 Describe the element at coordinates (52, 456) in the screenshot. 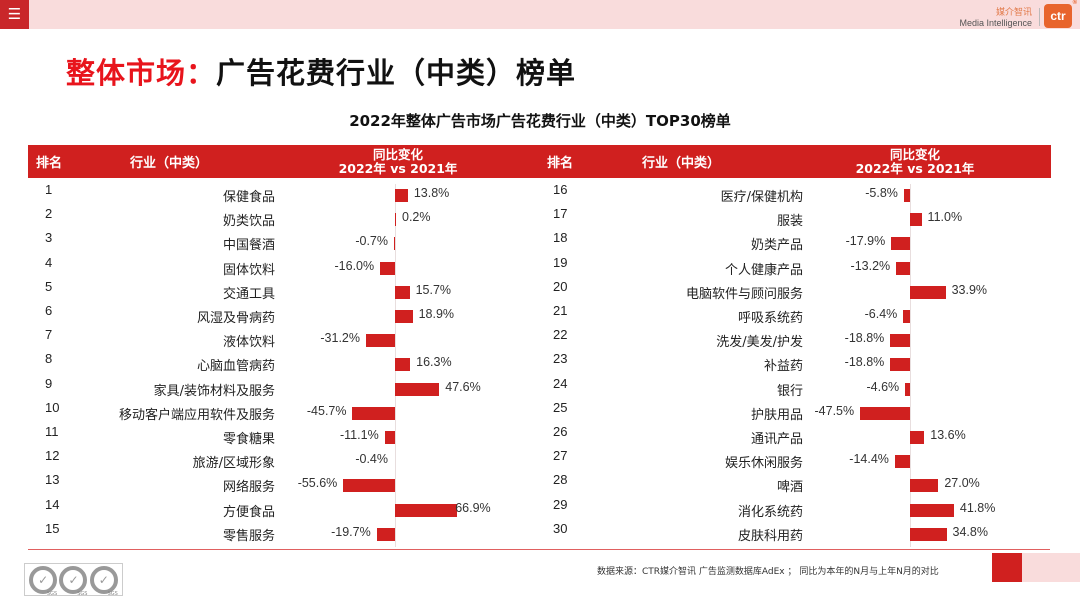

I see `row-rank: 12` at that location.